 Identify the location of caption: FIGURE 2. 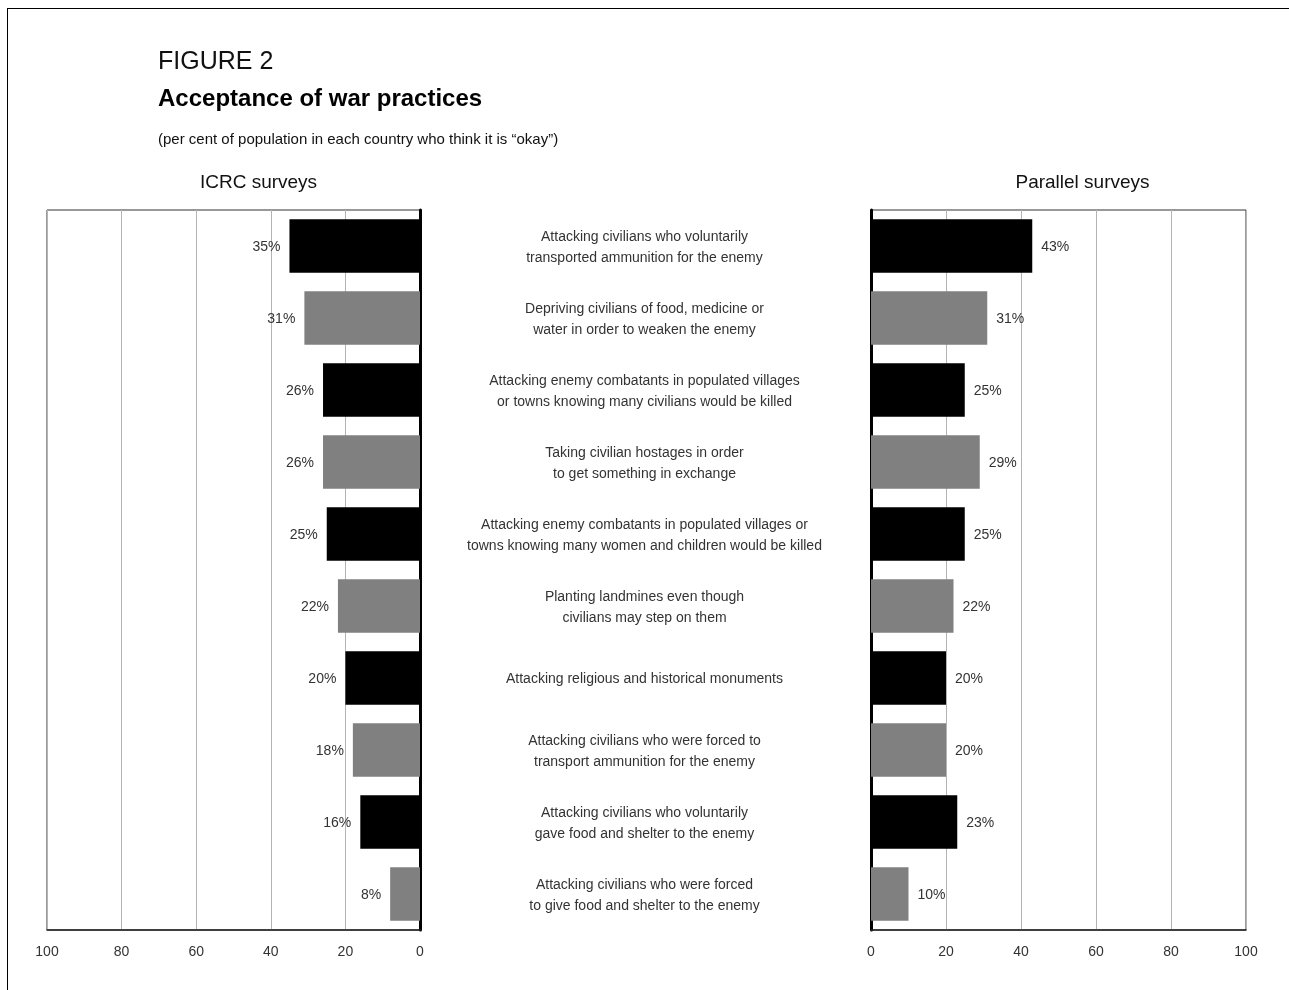
(216, 60).